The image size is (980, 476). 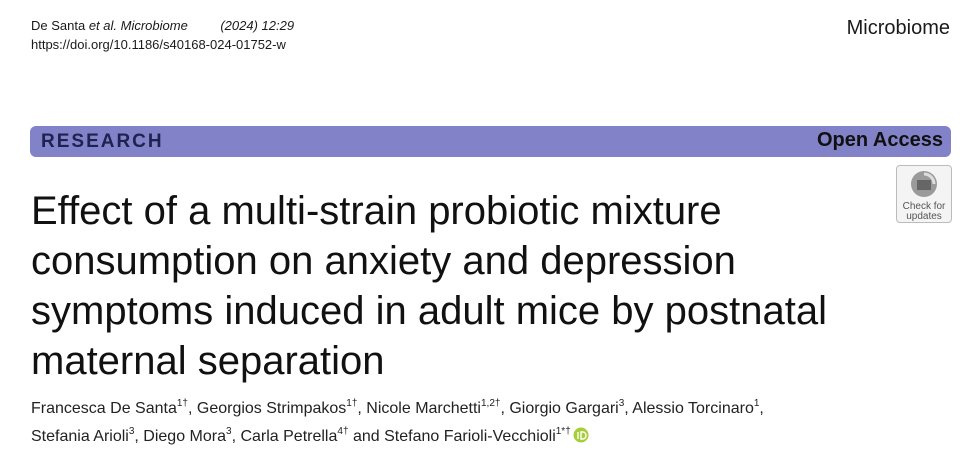 I want to click on affiliation: 1*†, so click(x=563, y=431).